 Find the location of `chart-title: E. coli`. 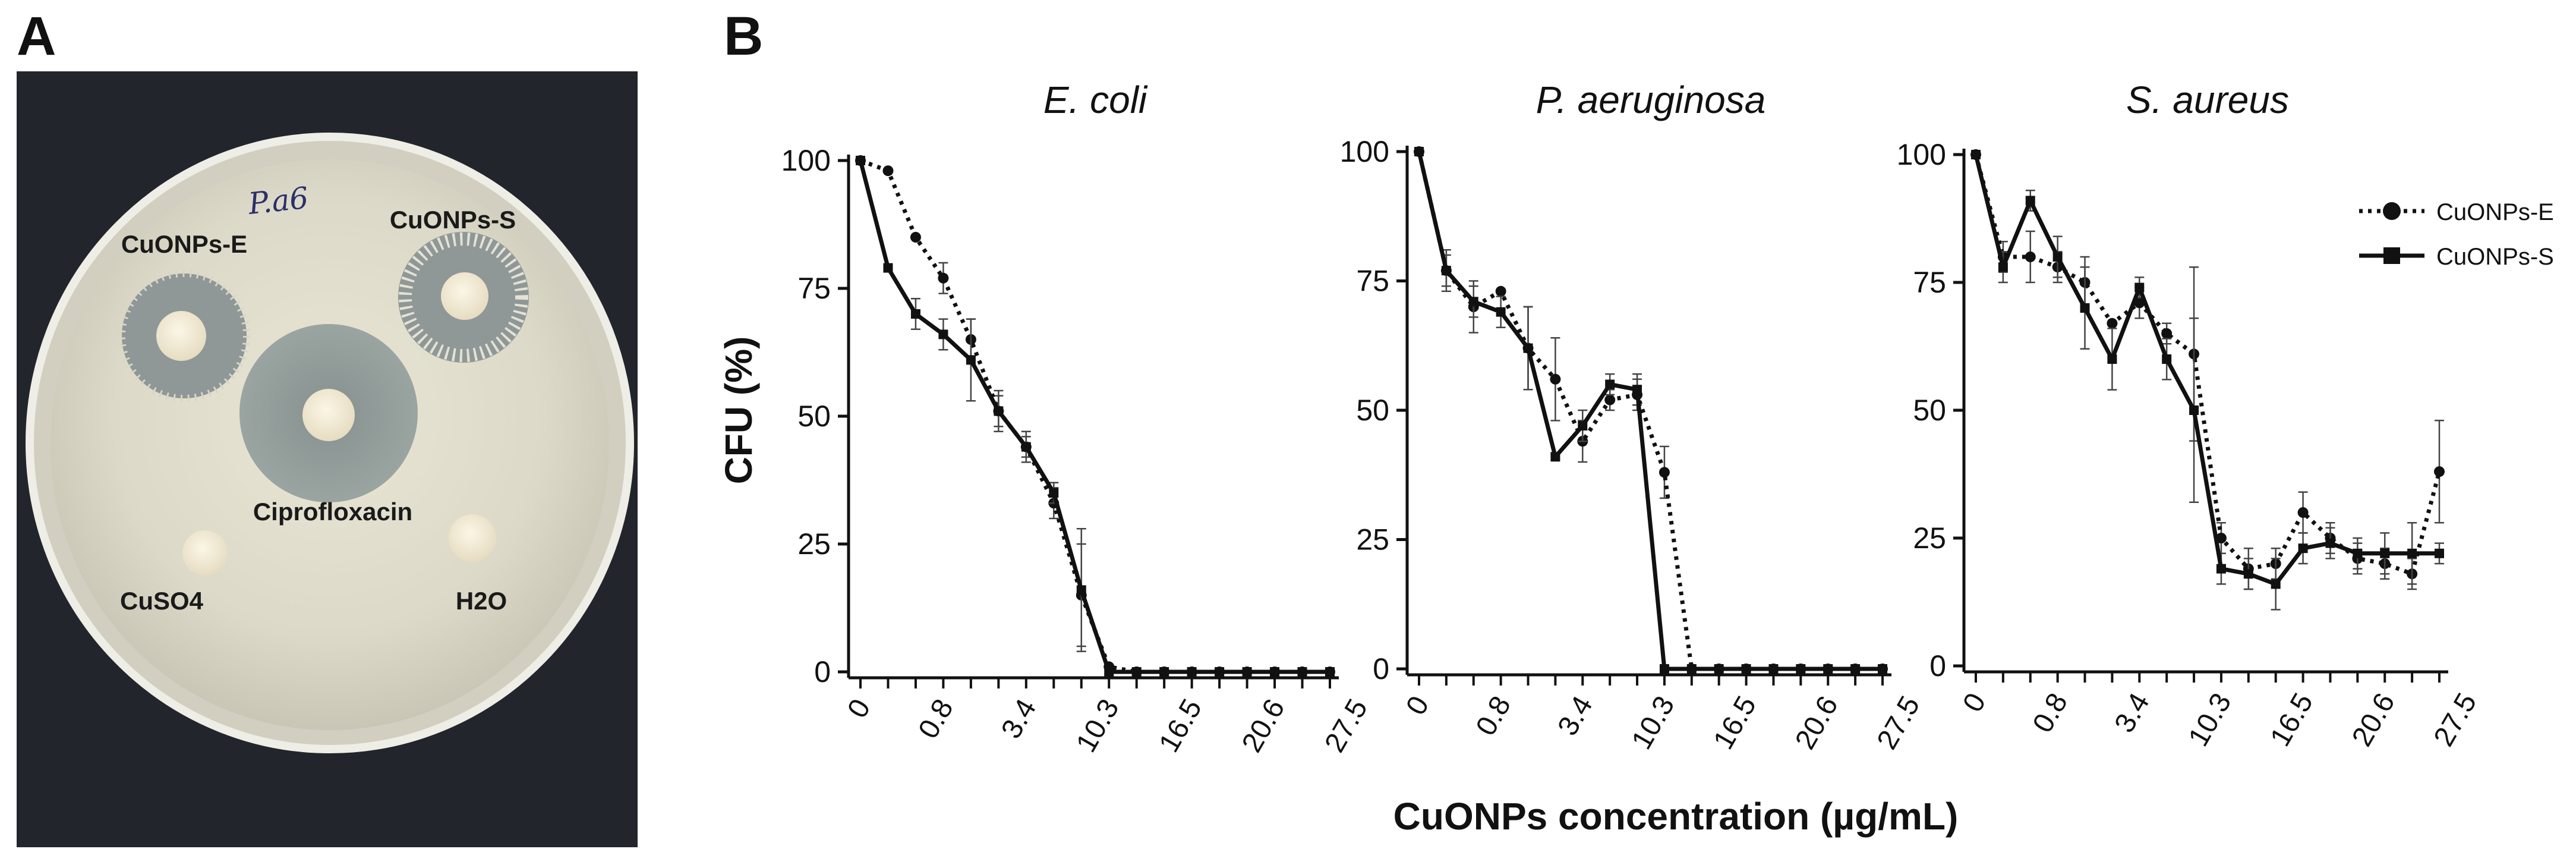

chart-title: E. coli is located at coordinates (1095, 100).